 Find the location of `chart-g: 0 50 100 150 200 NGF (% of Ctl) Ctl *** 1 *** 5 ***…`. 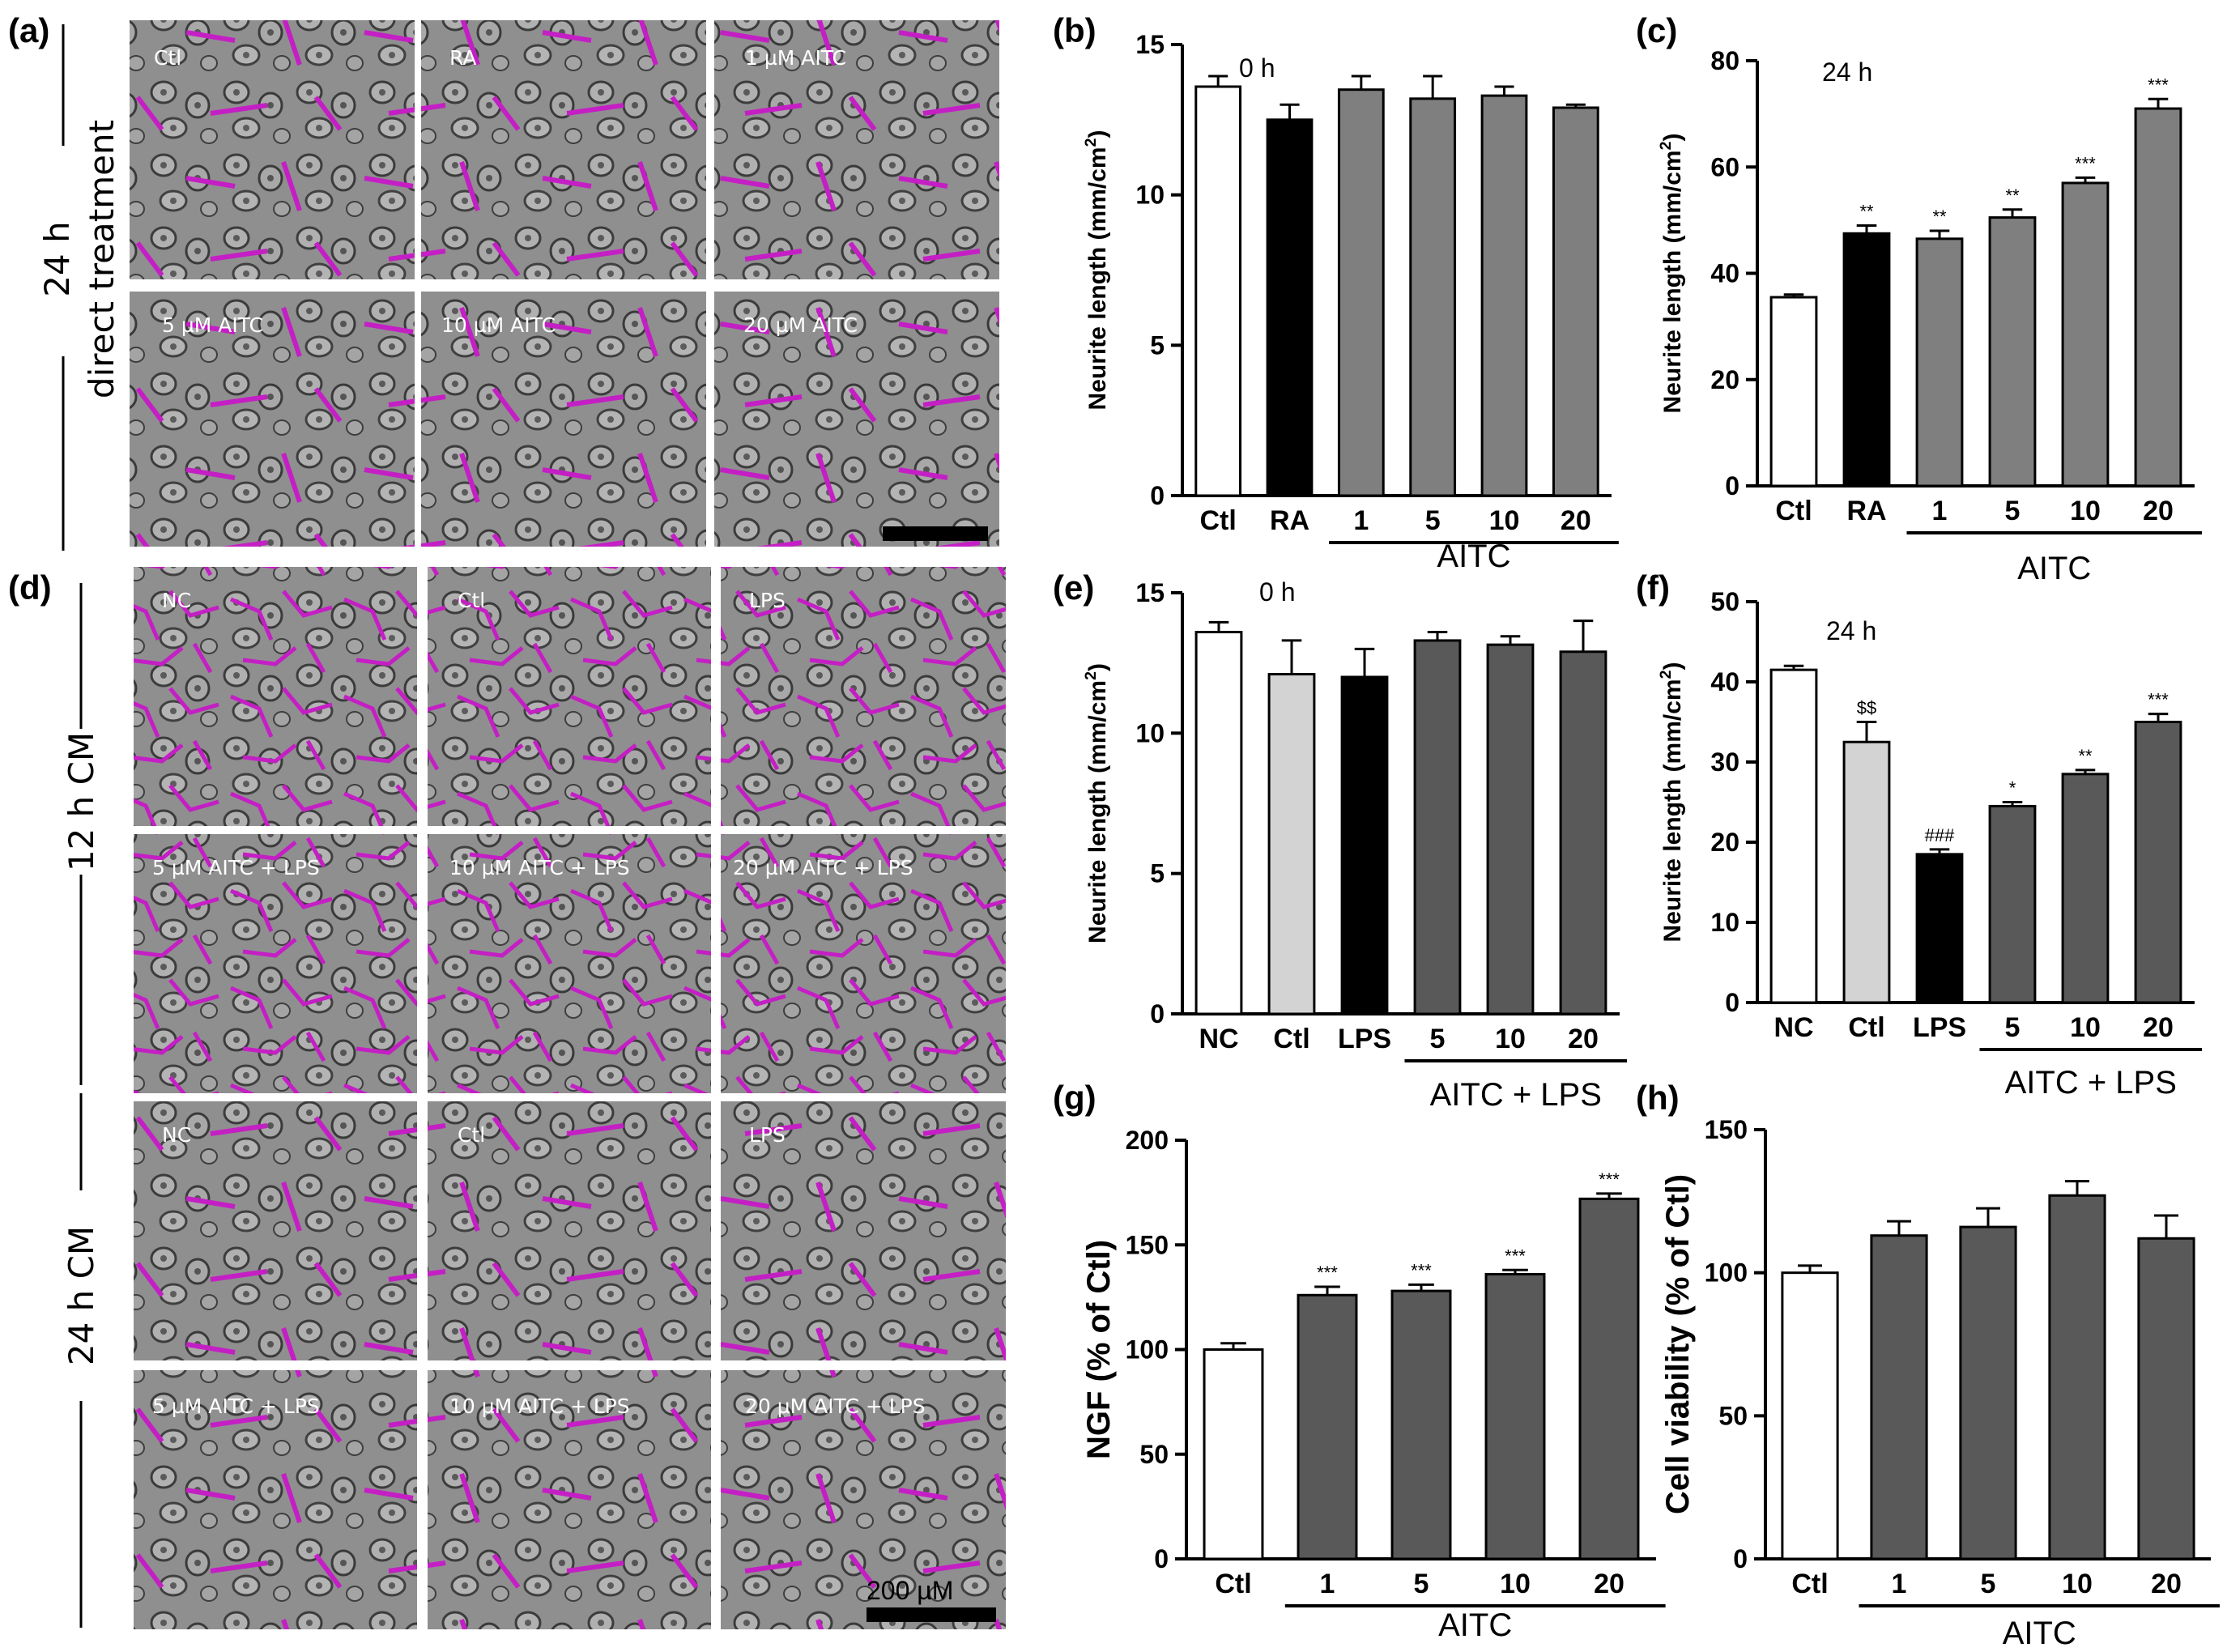

chart-g: 0 50 100 150 200 NGF (% of Ctl) Ctl *** 1 *** 5 ***… is located at coordinates (1373, 1384).